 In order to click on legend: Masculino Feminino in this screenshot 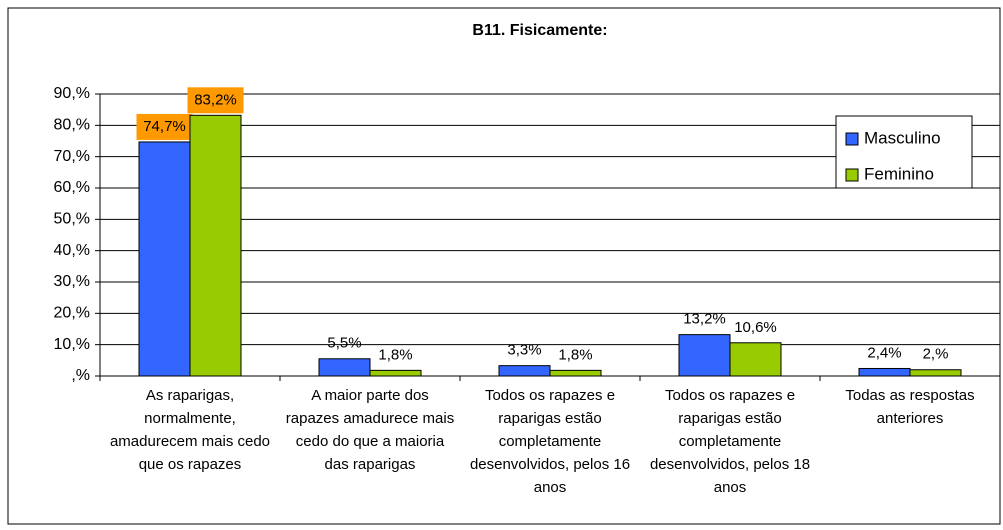, I will do `click(904, 152)`.